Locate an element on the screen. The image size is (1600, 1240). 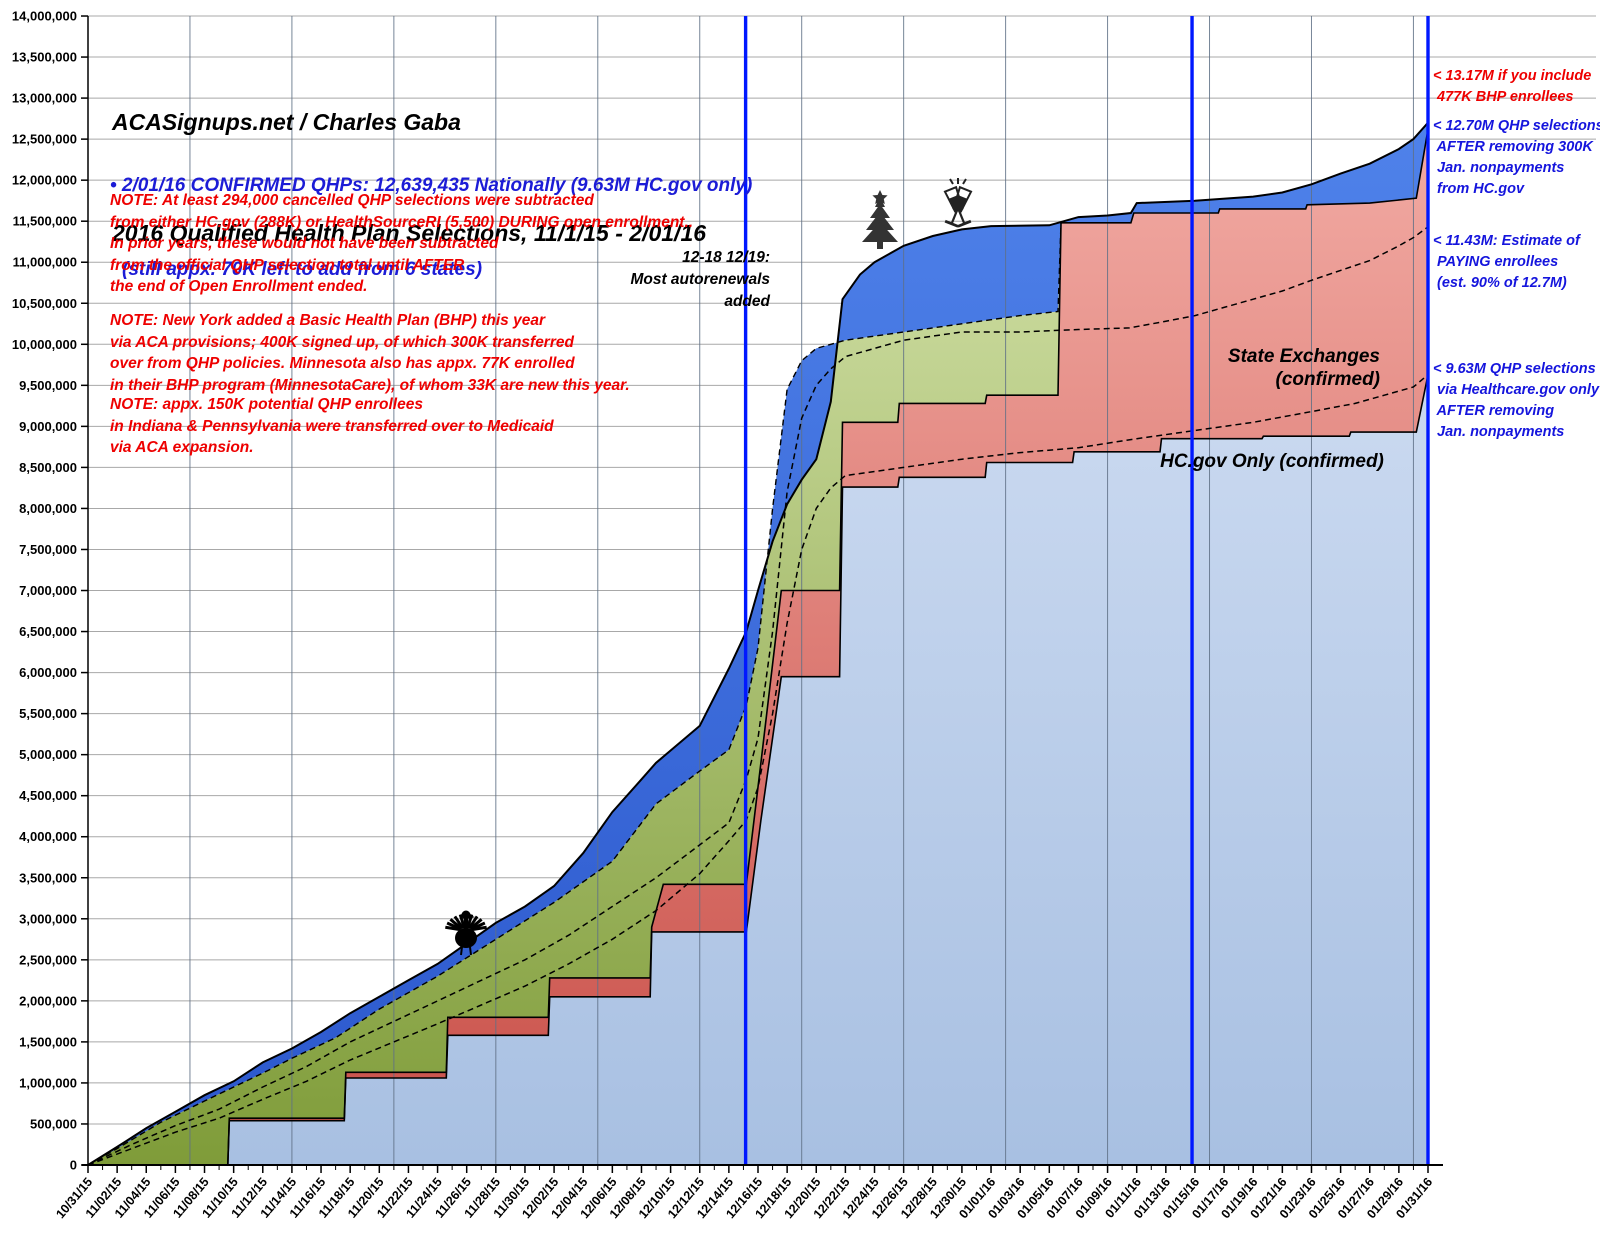
y-tick-label: 4,000,000 is located at coordinates (48, 836).